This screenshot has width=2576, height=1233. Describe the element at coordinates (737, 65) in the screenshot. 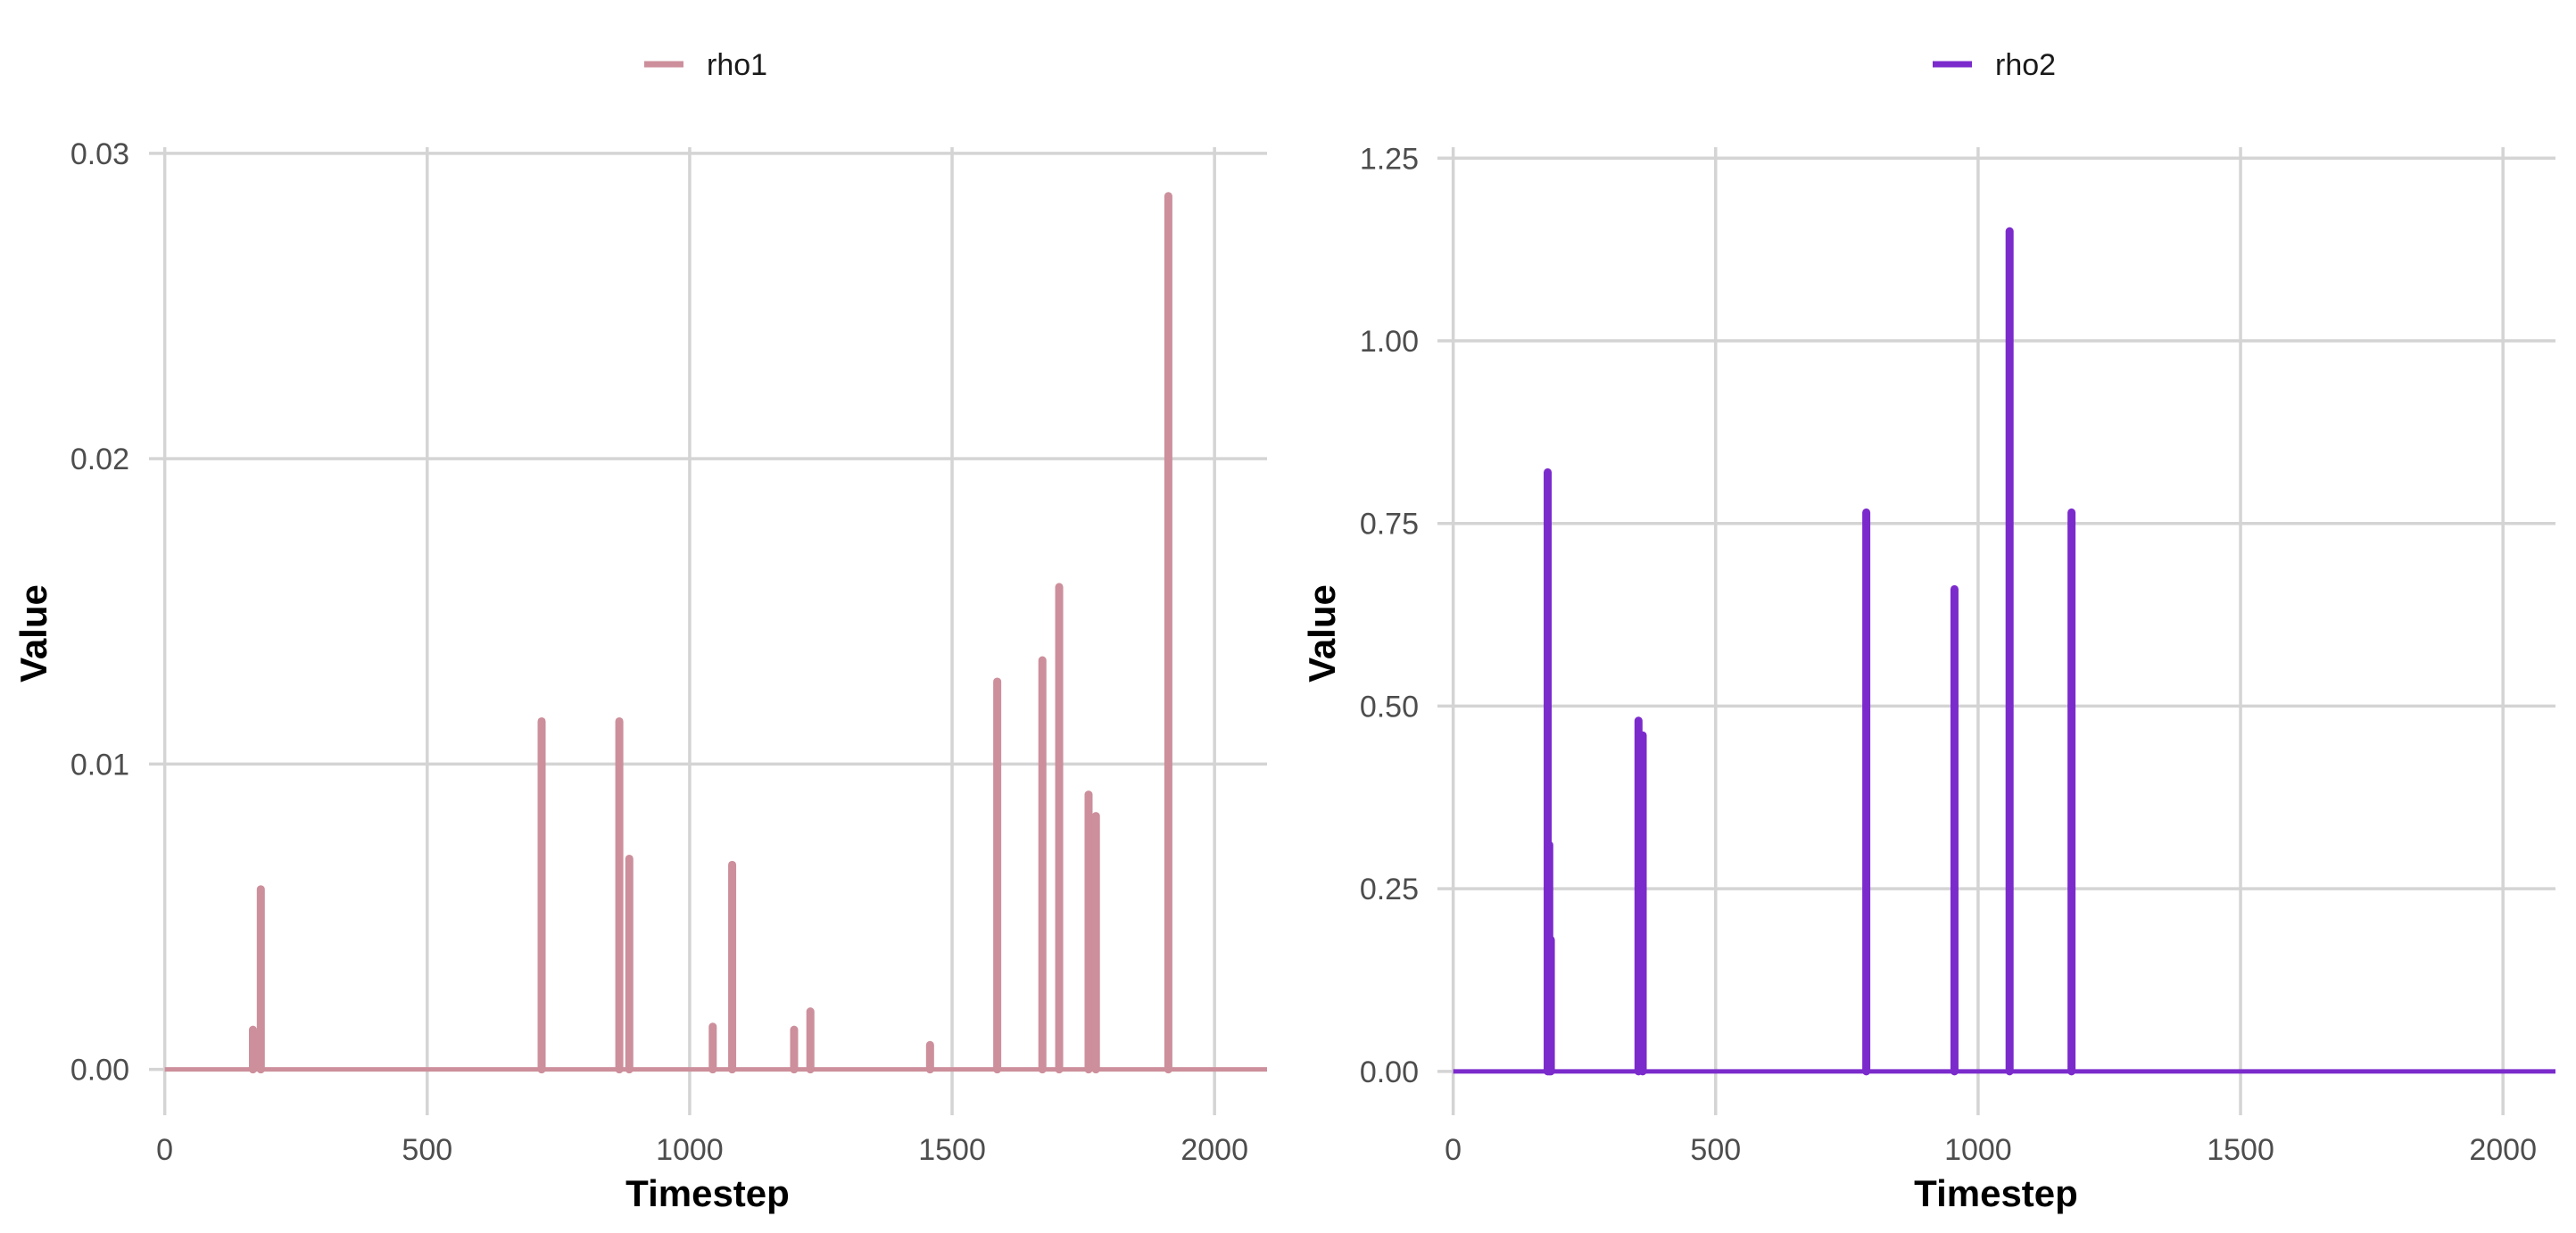

I see `legend-label-rho1: rho1` at that location.